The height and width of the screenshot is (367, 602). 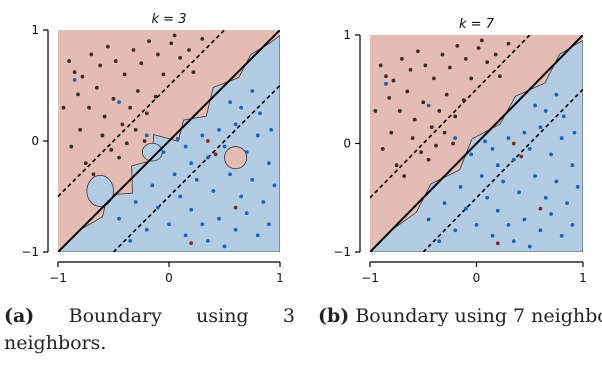 I want to click on x-tick-label: 1, so click(x=583, y=278).